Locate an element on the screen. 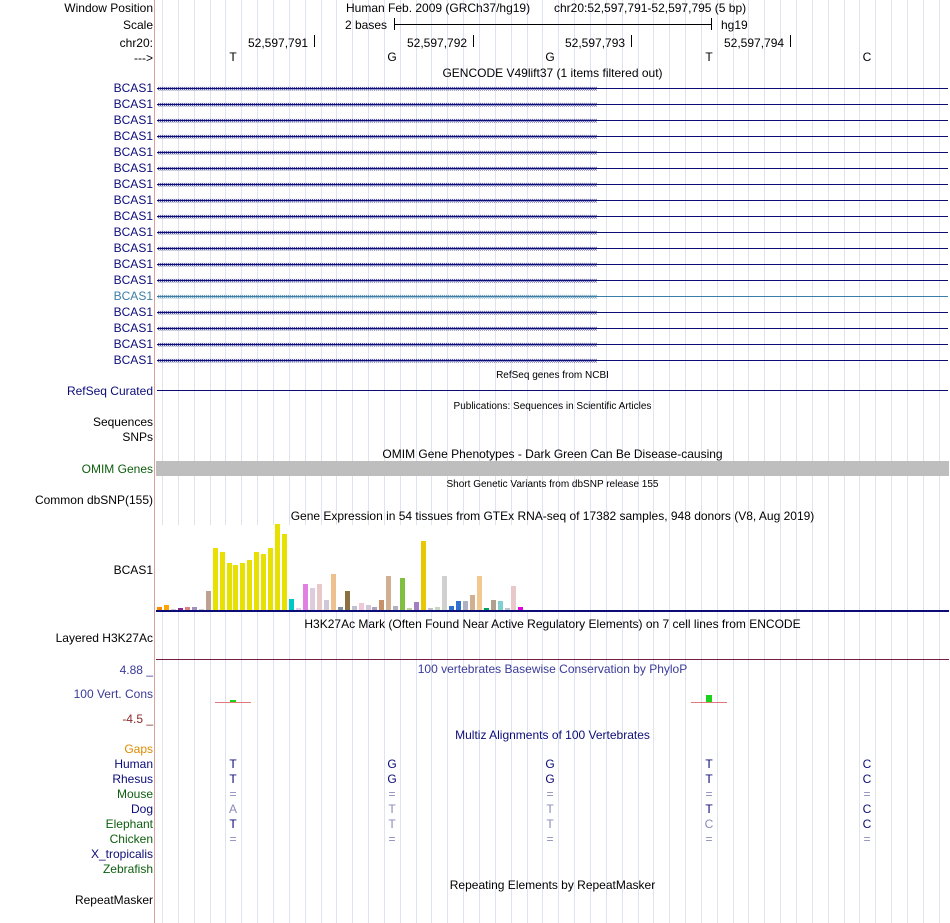  publications-label-snps: SNPs is located at coordinates (137, 437).